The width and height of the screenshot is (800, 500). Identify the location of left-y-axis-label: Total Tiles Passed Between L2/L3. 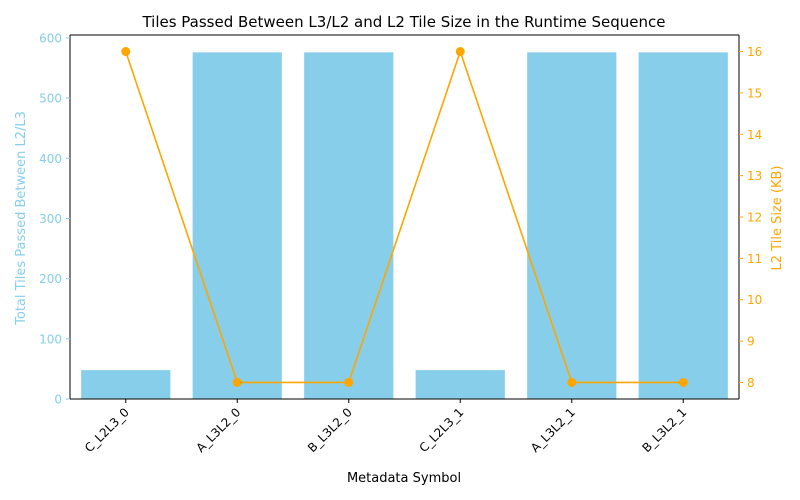
(21, 218).